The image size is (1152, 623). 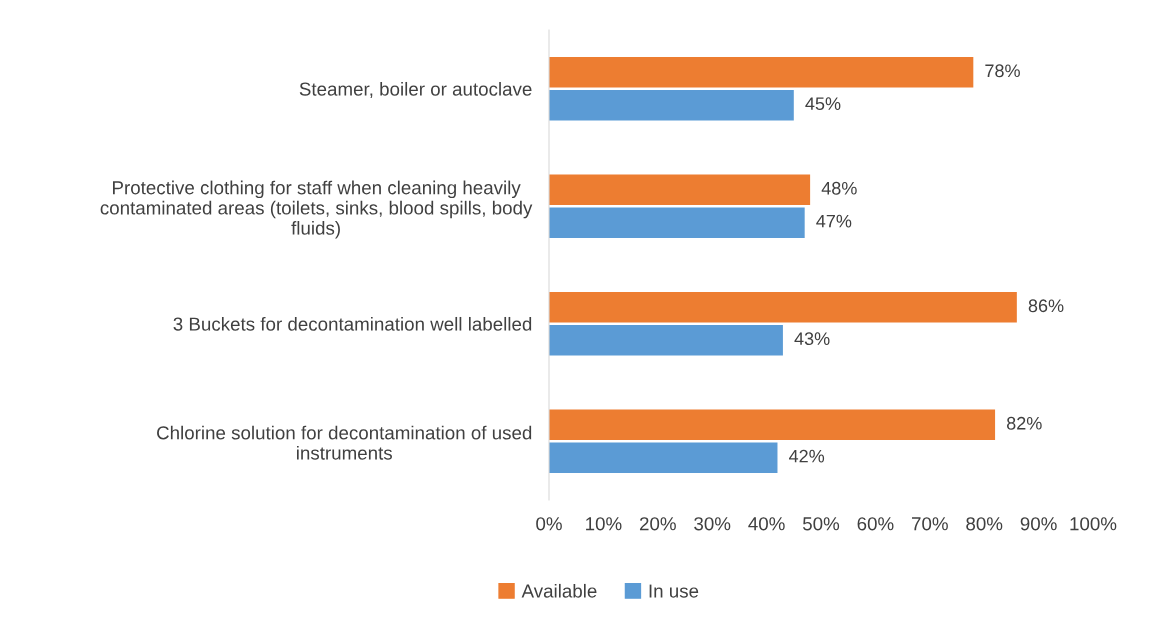 I want to click on legend-label: Available, so click(x=559, y=590).